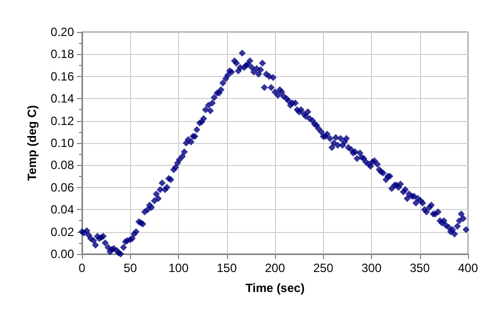 This screenshot has height=329, width=500. What do you see at coordinates (420, 268) in the screenshot?
I see `x-tick-label: 350` at bounding box center [420, 268].